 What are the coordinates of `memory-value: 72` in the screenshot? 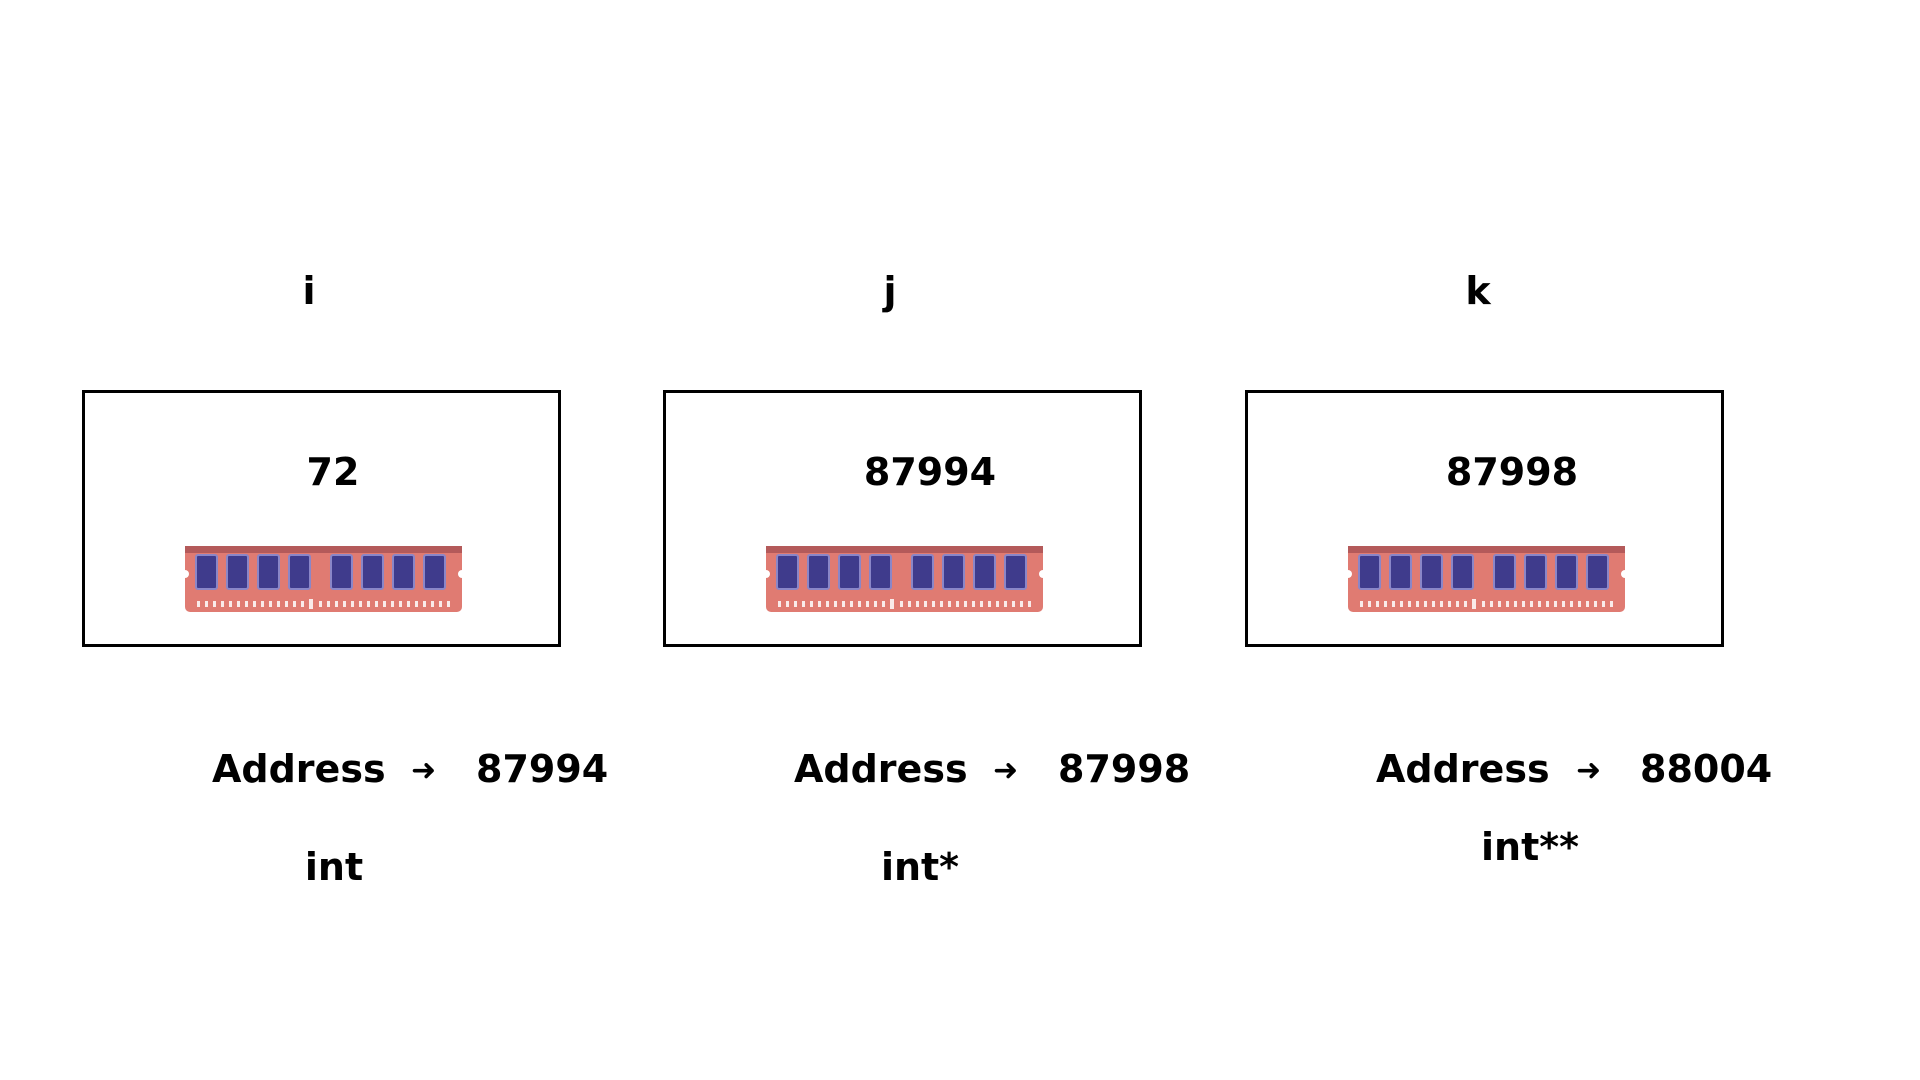 It's located at (333, 472).